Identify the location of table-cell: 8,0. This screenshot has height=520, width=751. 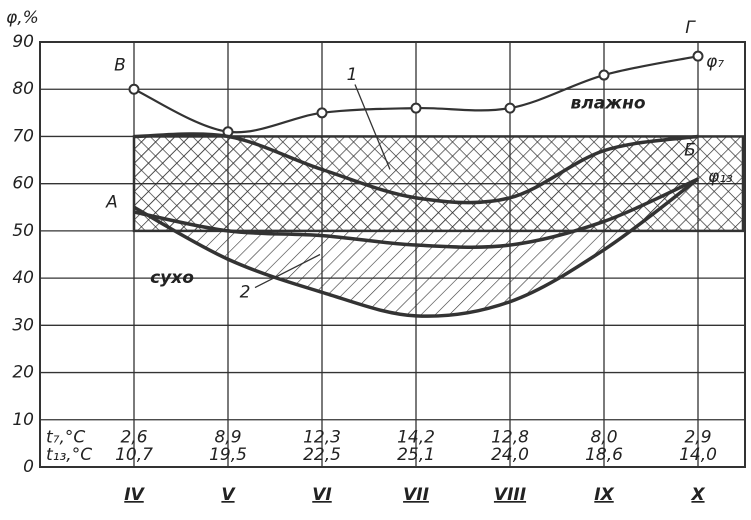
(603, 437).